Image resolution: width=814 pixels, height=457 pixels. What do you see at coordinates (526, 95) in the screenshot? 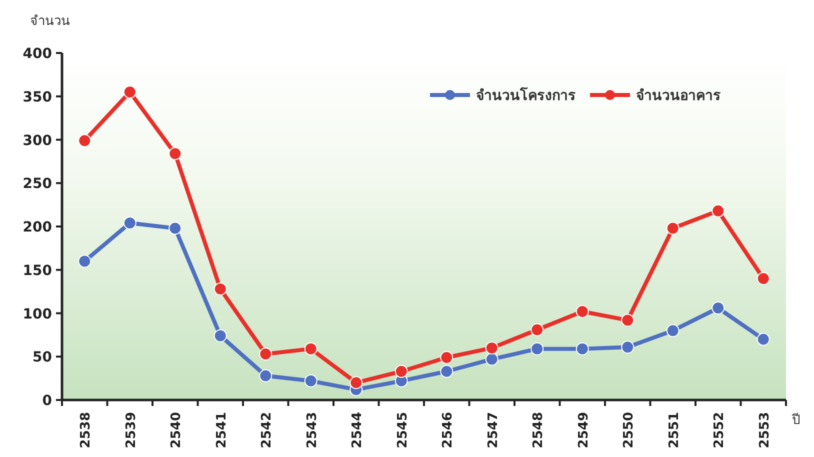
I see `legend-label: จำนวนโครงการ` at bounding box center [526, 95].